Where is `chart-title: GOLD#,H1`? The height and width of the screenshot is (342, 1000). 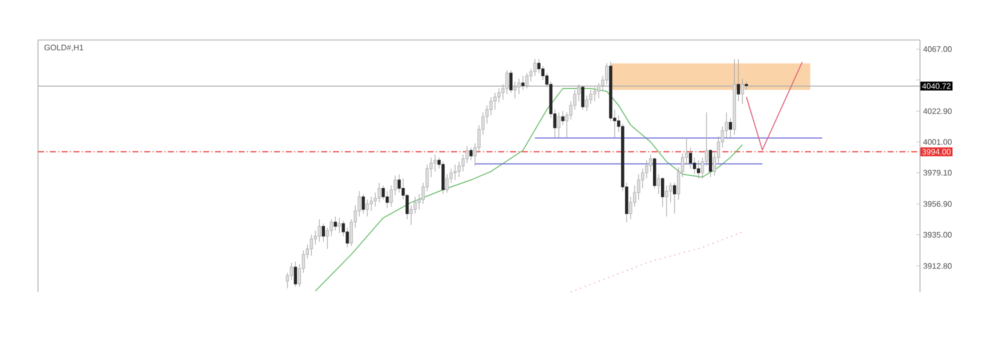 chart-title: GOLD#,H1 is located at coordinates (64, 48).